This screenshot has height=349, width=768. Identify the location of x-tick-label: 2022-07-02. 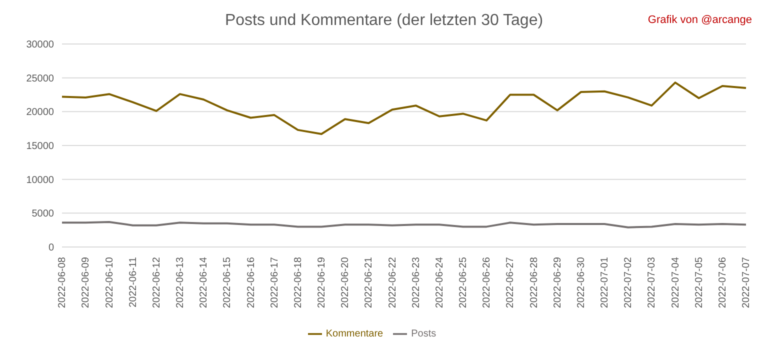
(628, 282).